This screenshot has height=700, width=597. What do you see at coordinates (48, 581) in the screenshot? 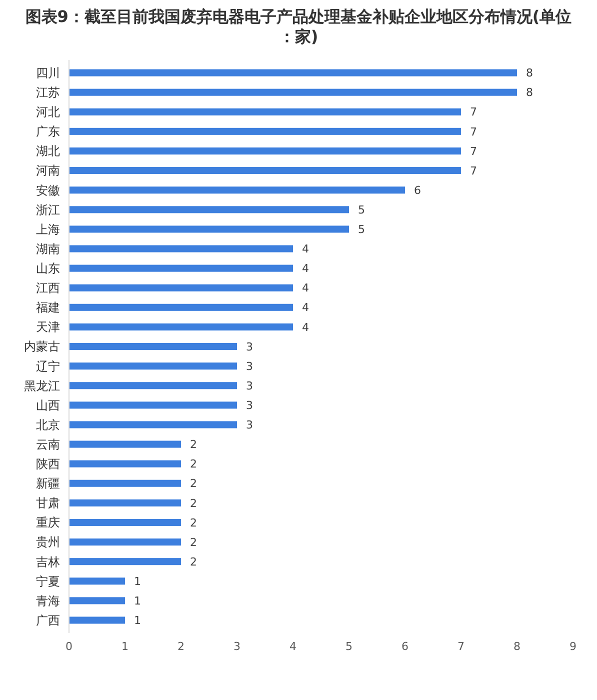
I see `y-tick-label: 宁夏` at bounding box center [48, 581].